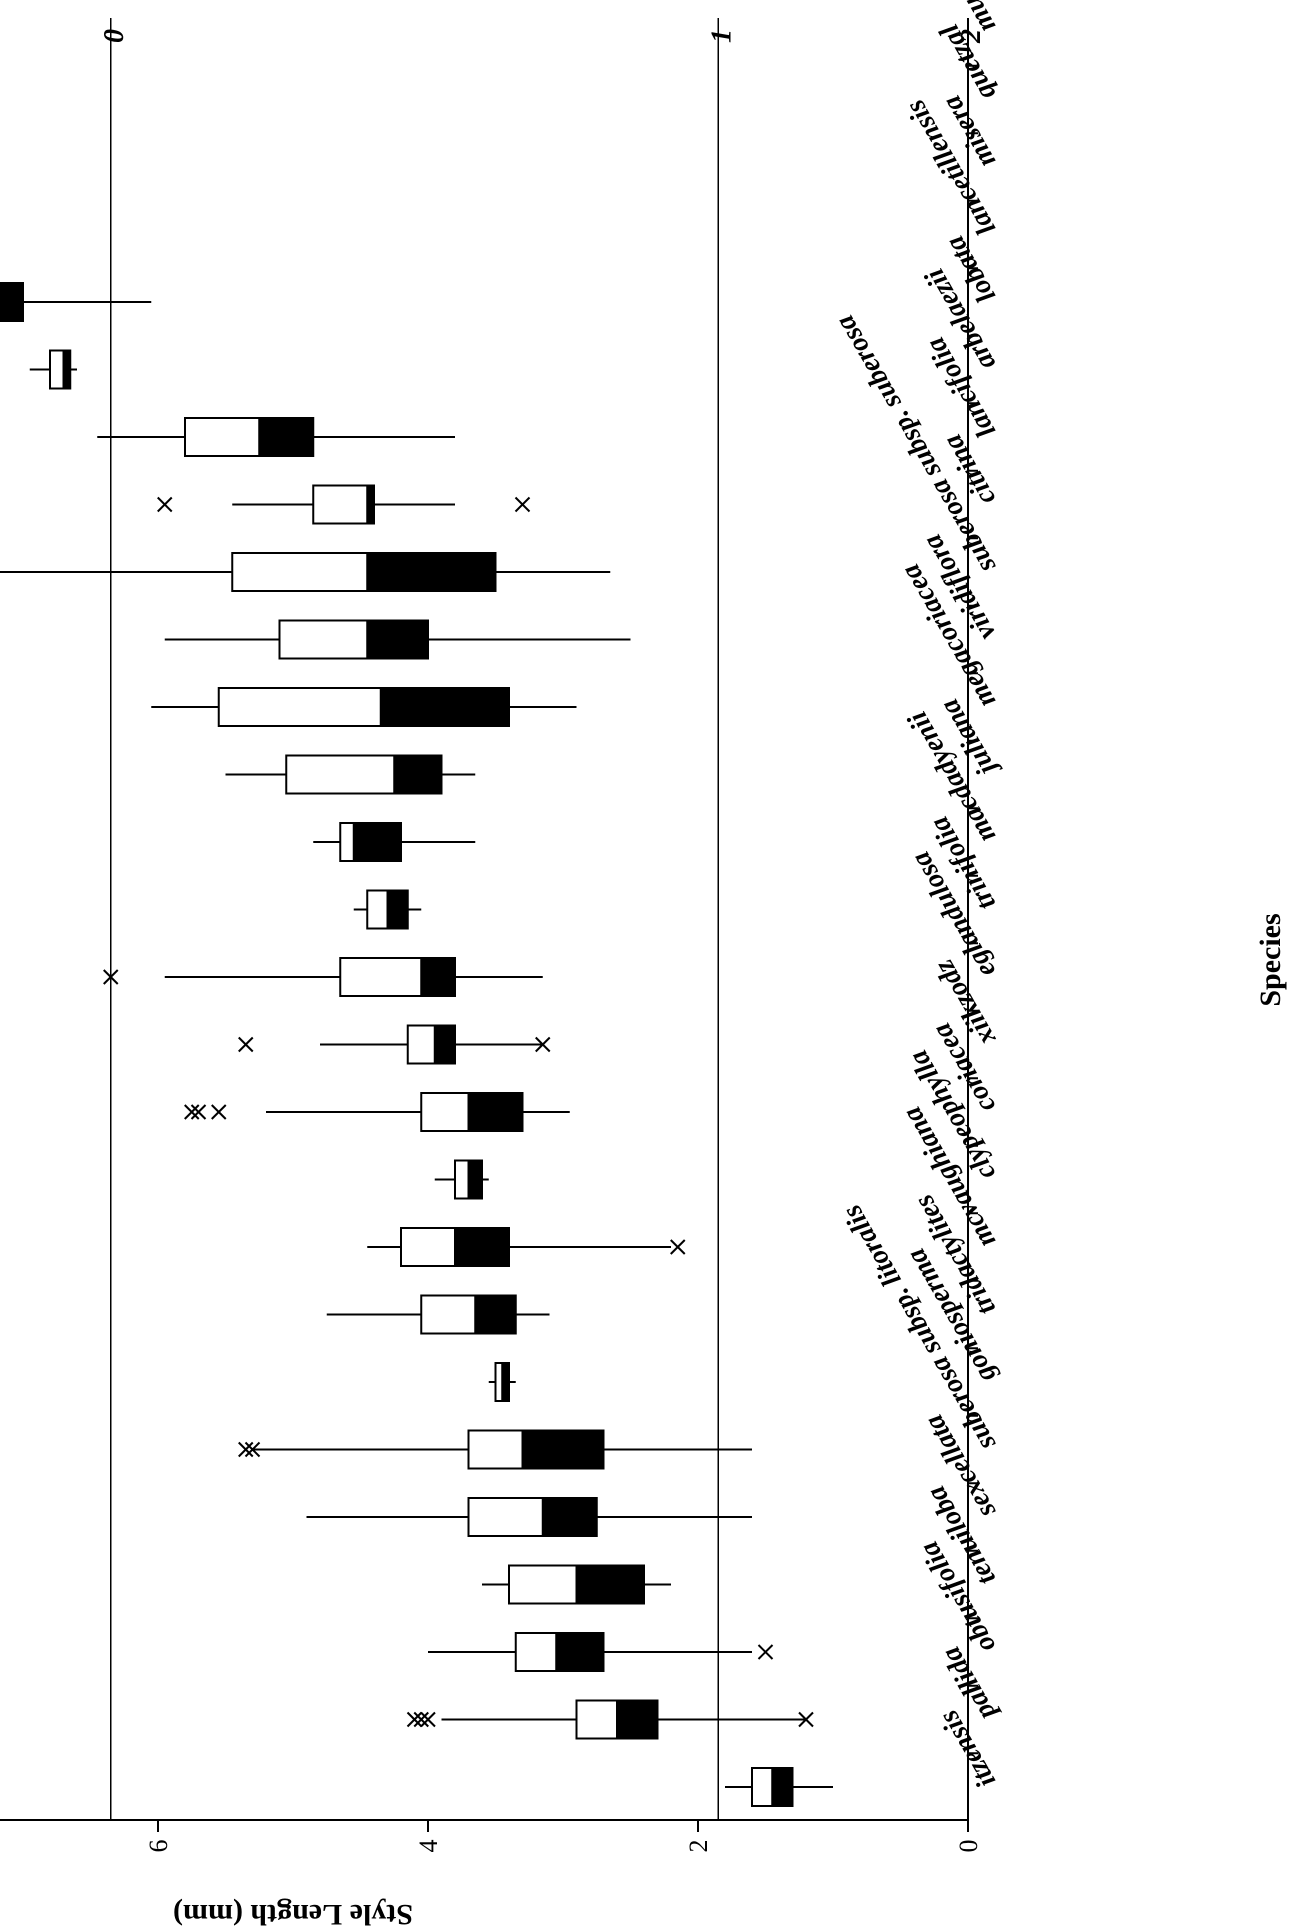  I want to click on value-axis-title: Style Length (mm), so click(293, 1913).